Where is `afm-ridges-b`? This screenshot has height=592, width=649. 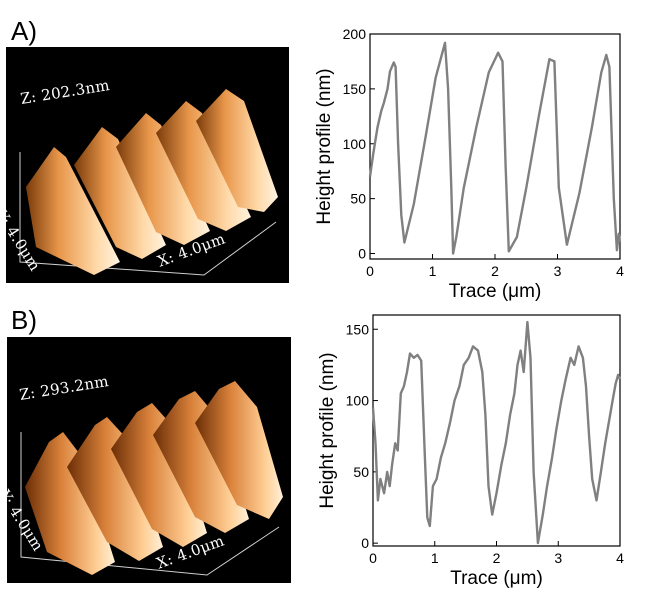 afm-ridges-b is located at coordinates (154, 478).